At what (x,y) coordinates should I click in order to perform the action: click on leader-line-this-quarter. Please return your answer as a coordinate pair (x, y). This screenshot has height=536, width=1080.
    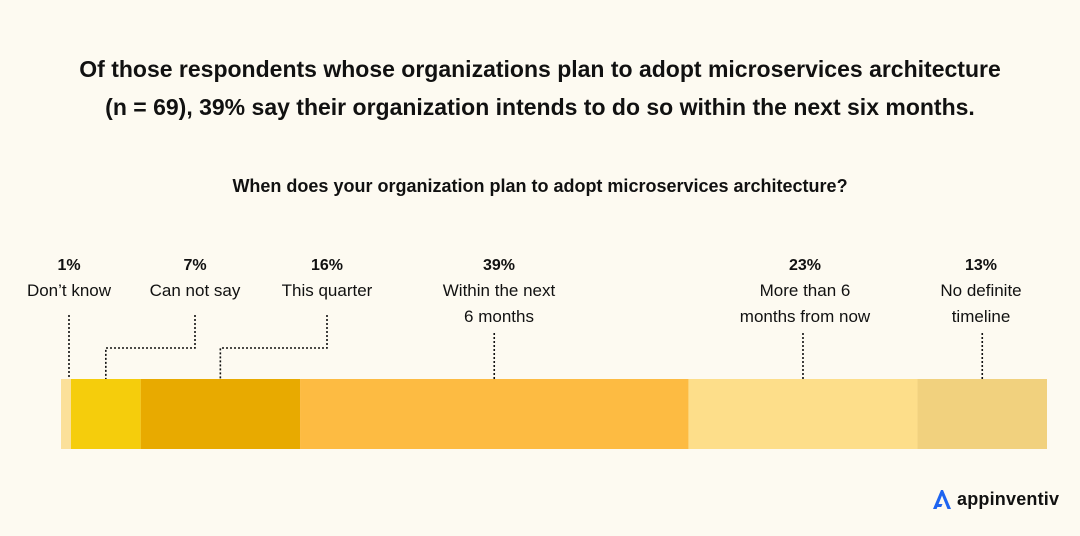
    Looking at the image, I should click on (273, 347).